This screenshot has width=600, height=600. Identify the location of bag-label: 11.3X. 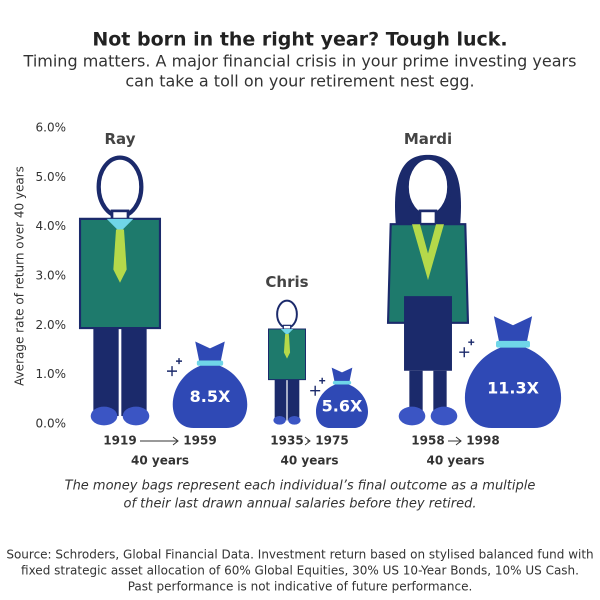
(513, 387).